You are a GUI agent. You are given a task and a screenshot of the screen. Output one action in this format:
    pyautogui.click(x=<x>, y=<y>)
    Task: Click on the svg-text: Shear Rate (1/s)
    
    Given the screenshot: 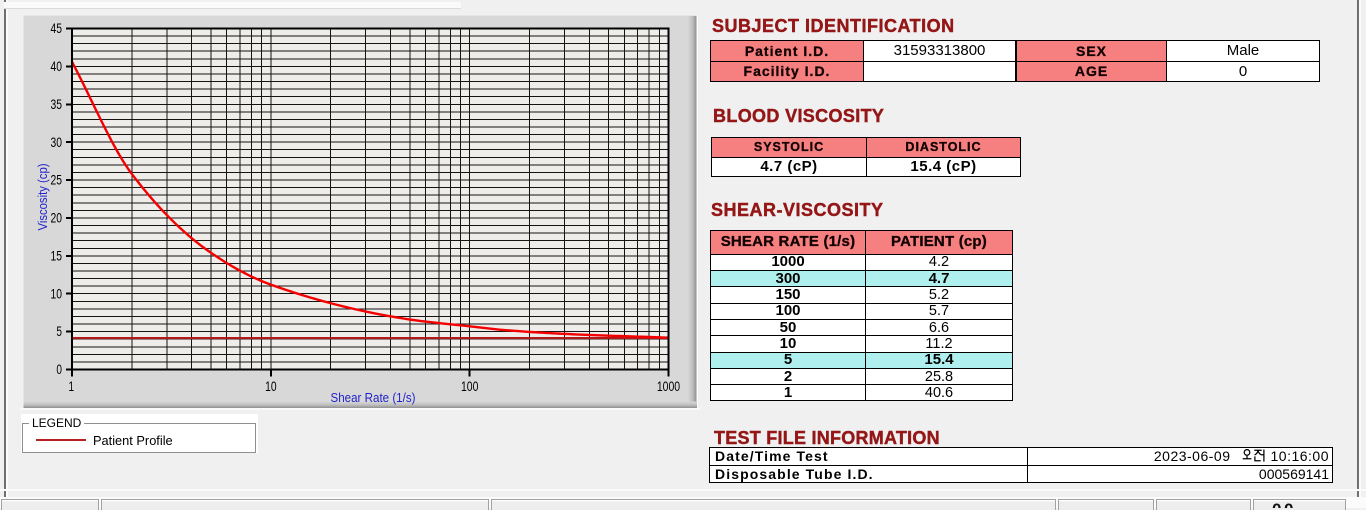 What is the action you would take?
    pyautogui.click(x=373, y=398)
    